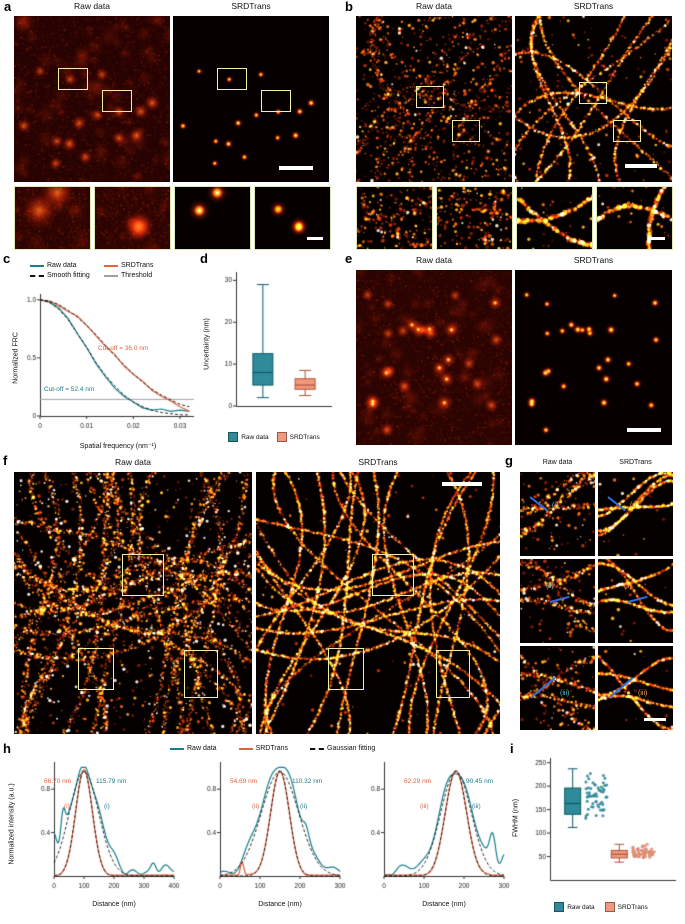 This screenshot has height=924, width=685. What do you see at coordinates (434, 827) in the screenshot?
I see `profile-chart-iii` at bounding box center [434, 827].